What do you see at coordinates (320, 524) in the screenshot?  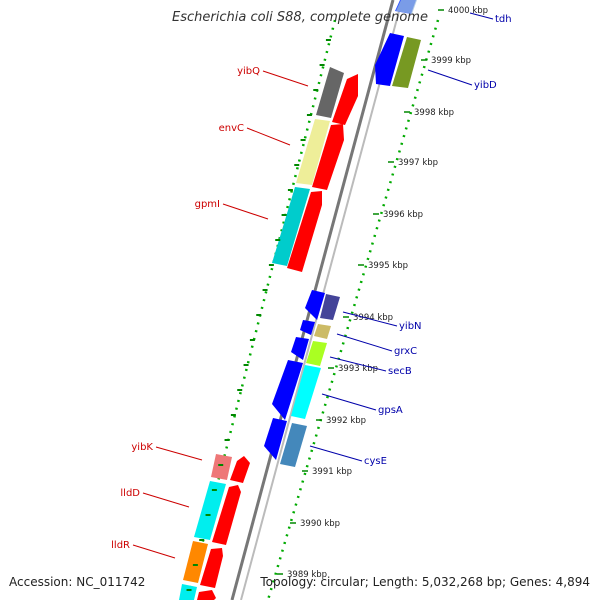 I see `tick-label: 3990 kbp` at bounding box center [320, 524].